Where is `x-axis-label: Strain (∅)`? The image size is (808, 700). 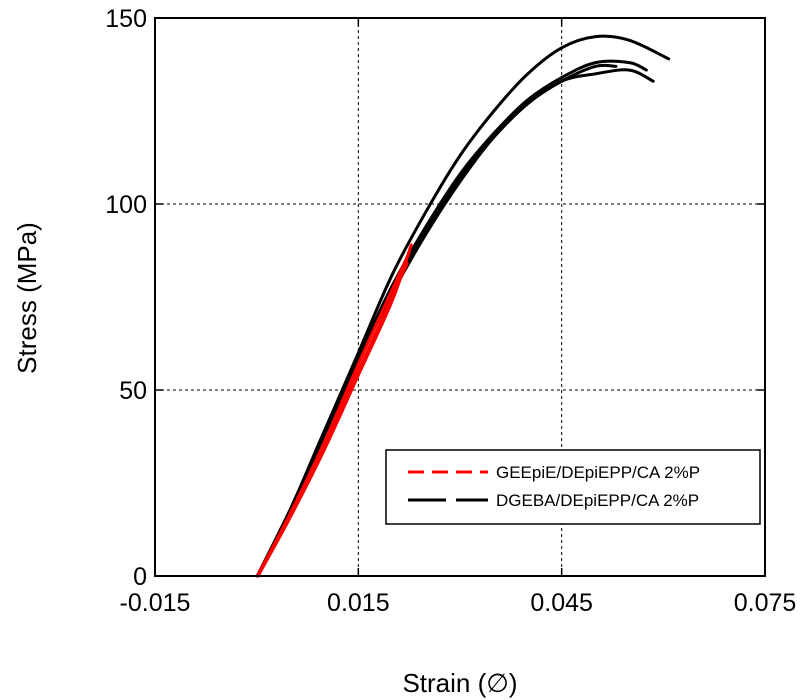 x-axis-label: Strain (∅) is located at coordinates (459, 683).